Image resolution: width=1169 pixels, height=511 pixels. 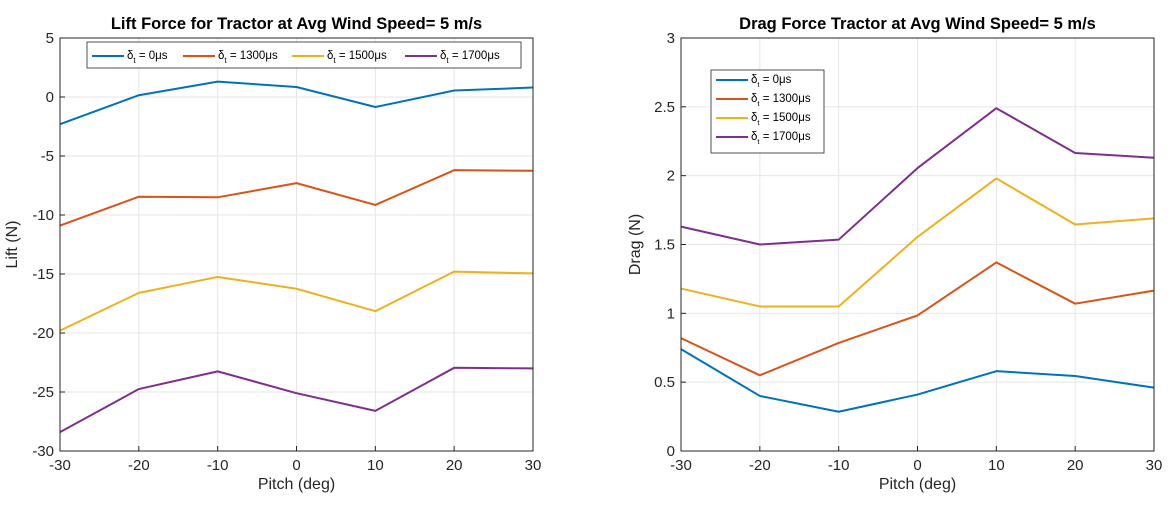 What do you see at coordinates (296, 465) in the screenshot?
I see `lift-xtick-label-3: 0` at bounding box center [296, 465].